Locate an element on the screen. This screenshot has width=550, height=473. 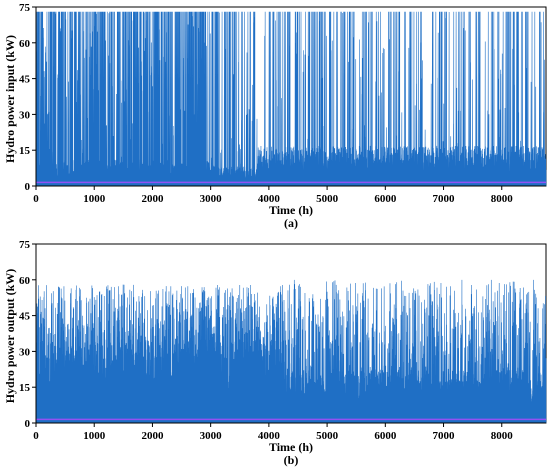
x-tick-label-a: 5000 is located at coordinates (327, 199).